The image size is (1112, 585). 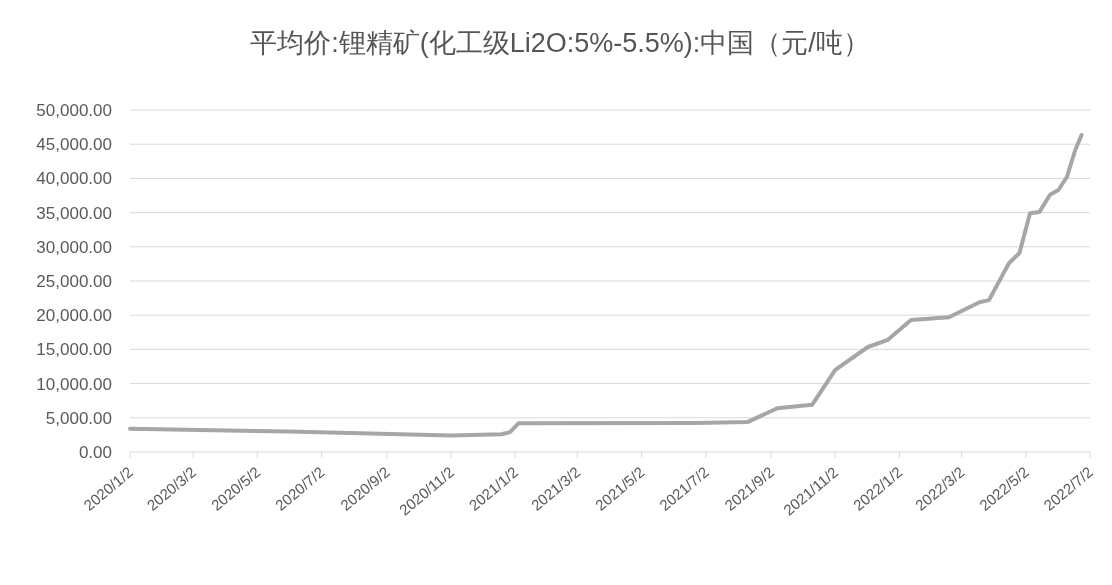 I want to click on y-tick-label: 45,000.00, so click(x=74, y=145).